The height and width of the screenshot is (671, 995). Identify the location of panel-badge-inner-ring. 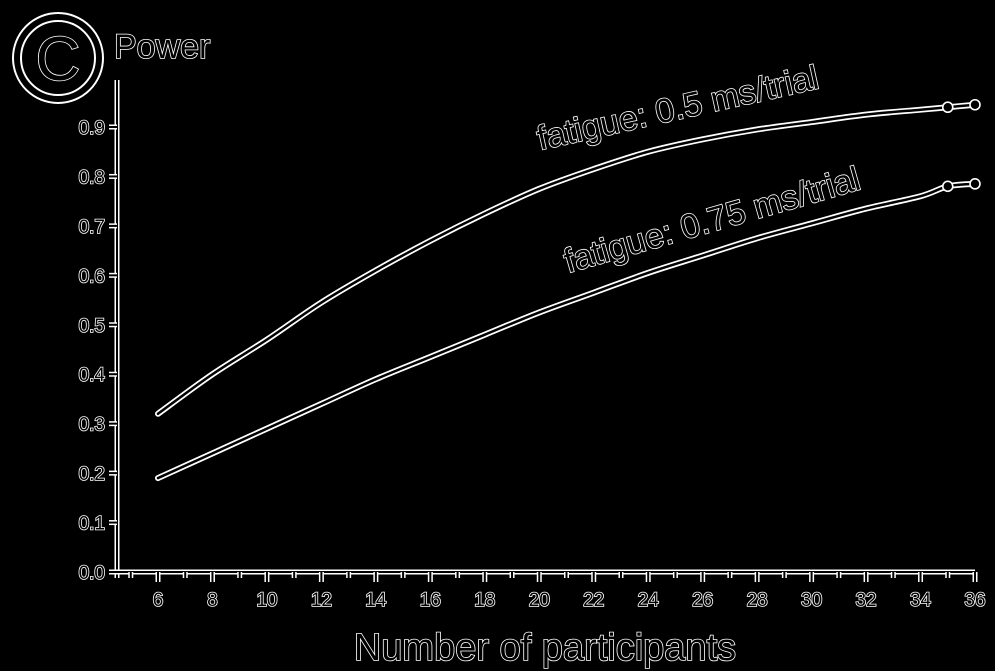
(58, 58).